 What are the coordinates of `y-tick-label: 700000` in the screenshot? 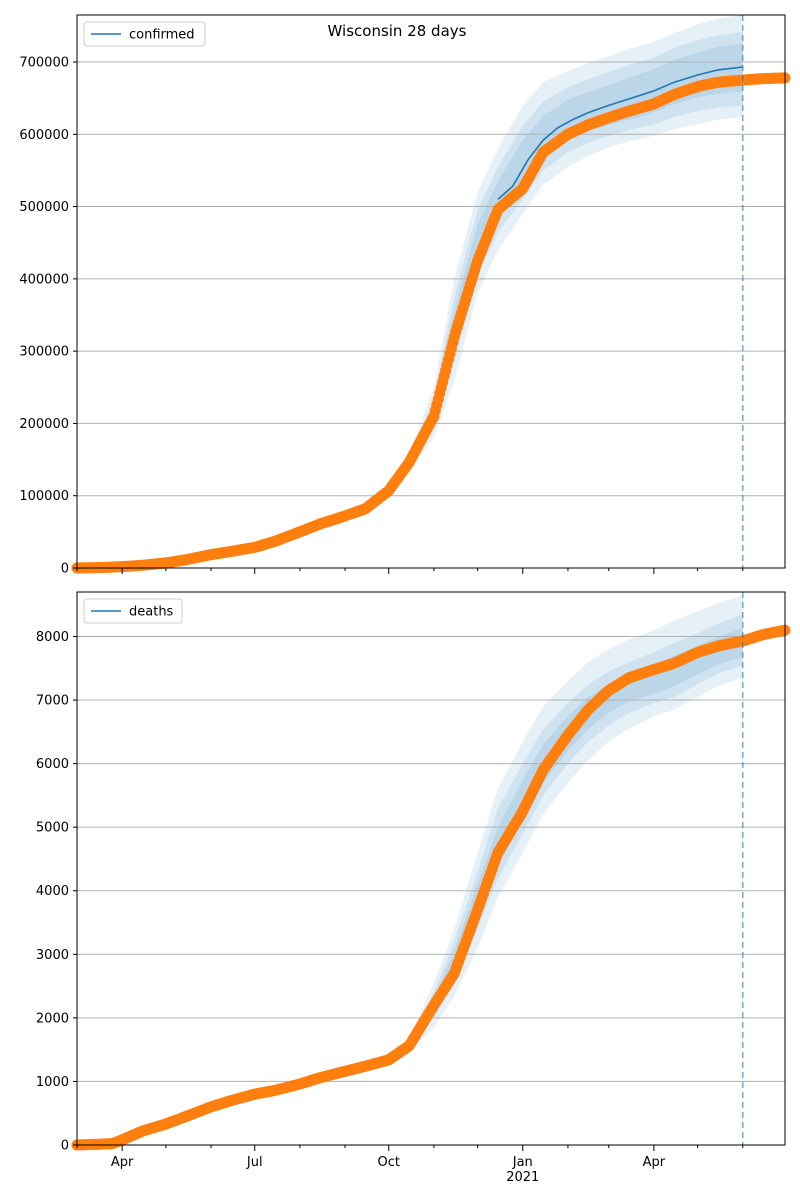 It's located at (44, 62).